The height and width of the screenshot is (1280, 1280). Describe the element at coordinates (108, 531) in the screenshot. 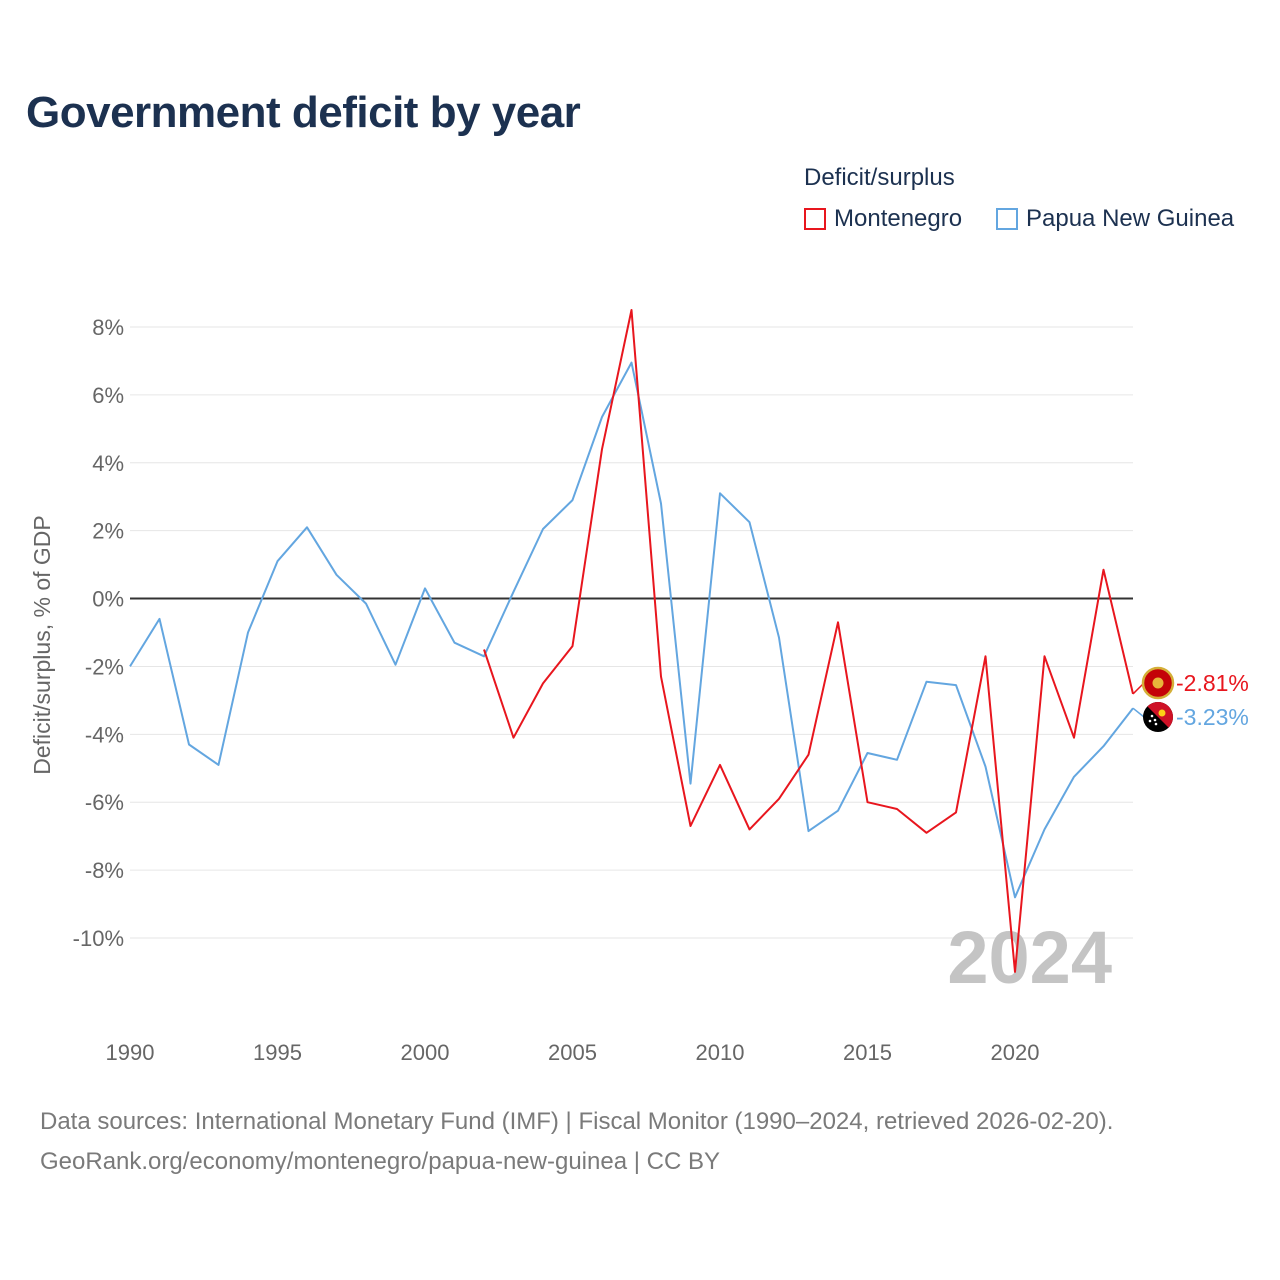

I see `y-tick-label: 2%` at that location.